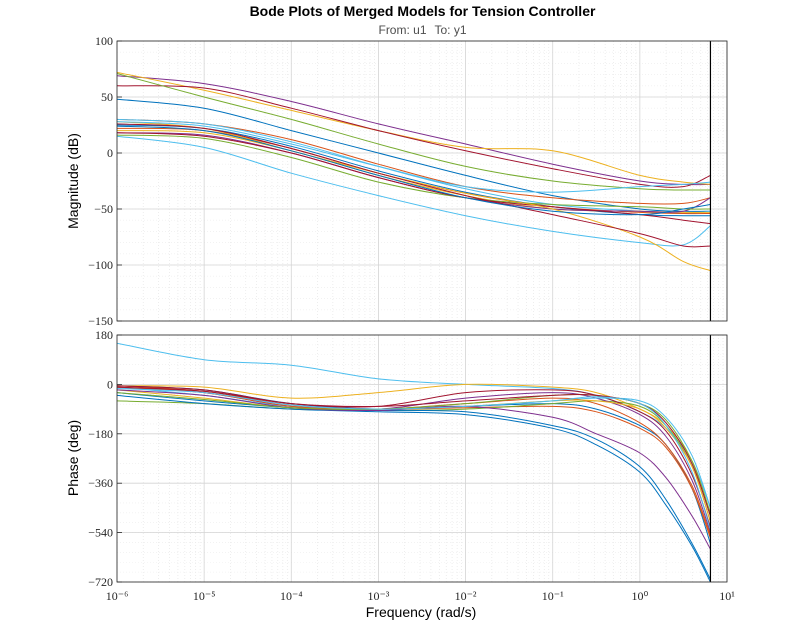  What do you see at coordinates (107, 97) in the screenshot?
I see `magnitude-ytick-label: 50` at bounding box center [107, 97].